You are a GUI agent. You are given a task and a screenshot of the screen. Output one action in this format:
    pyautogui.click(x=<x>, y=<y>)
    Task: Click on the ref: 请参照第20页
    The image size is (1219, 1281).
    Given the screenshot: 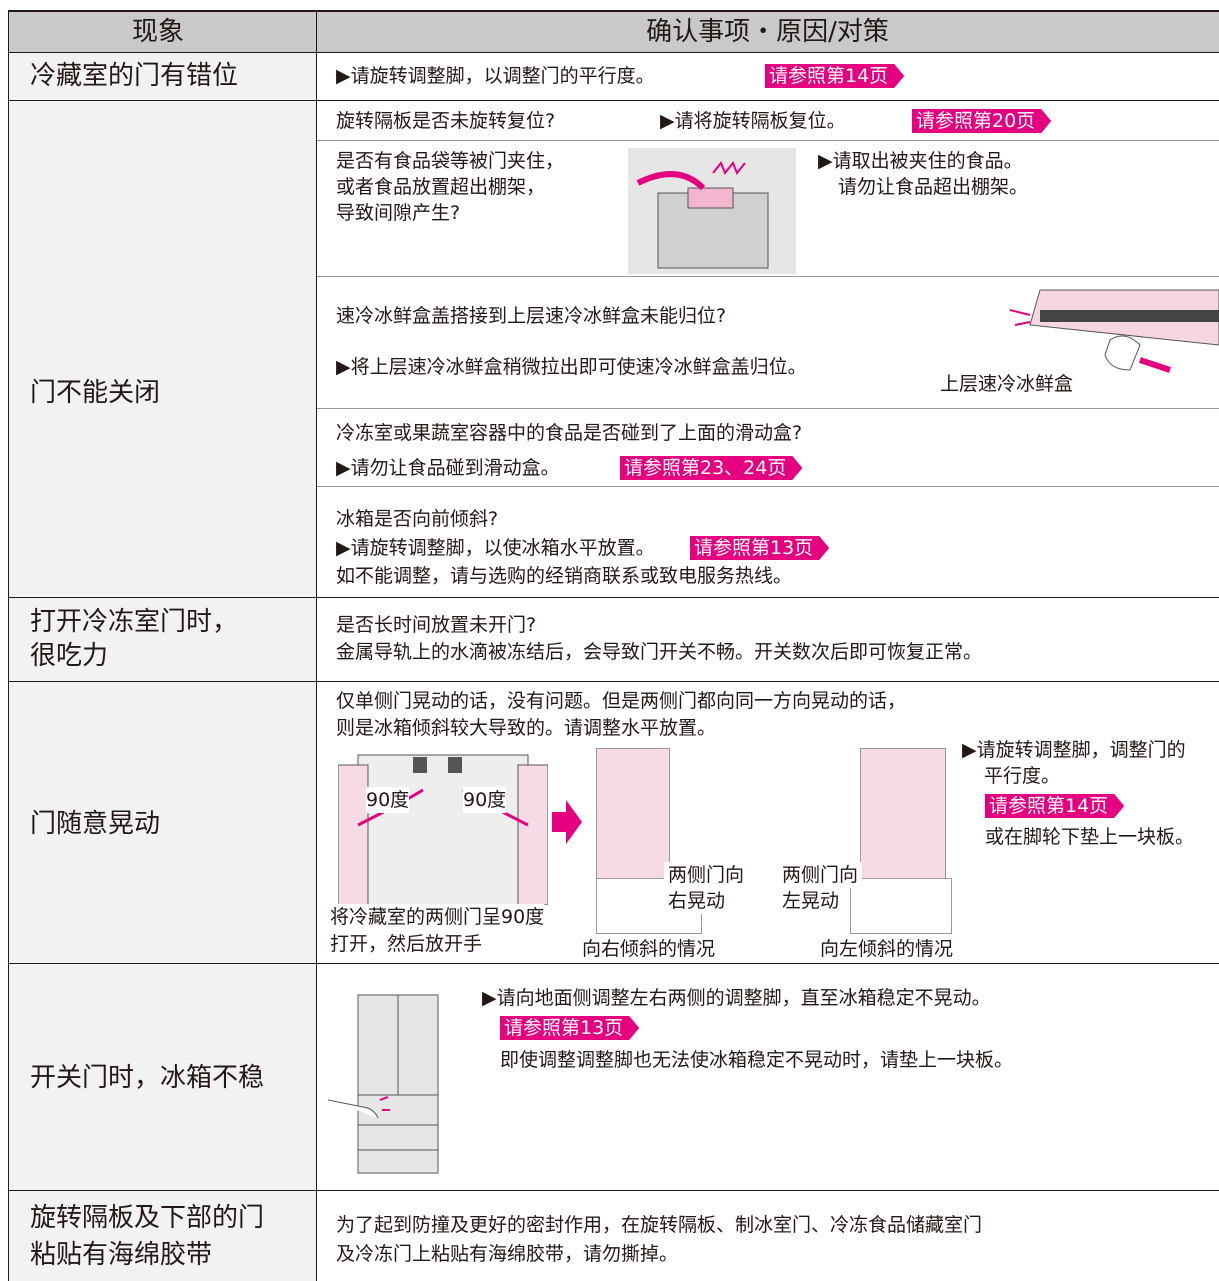 What is the action you would take?
    pyautogui.click(x=981, y=121)
    